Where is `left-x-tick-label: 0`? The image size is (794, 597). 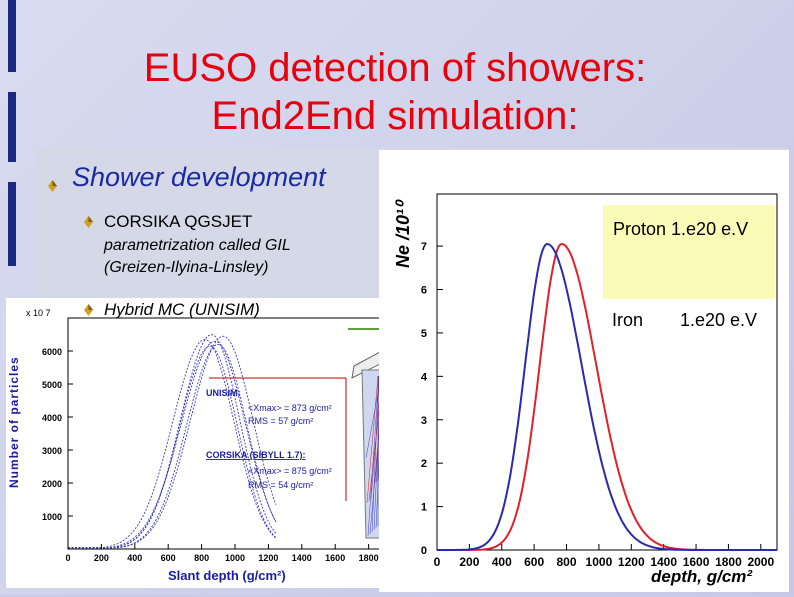 left-x-tick-label: 0 is located at coordinates (67, 558).